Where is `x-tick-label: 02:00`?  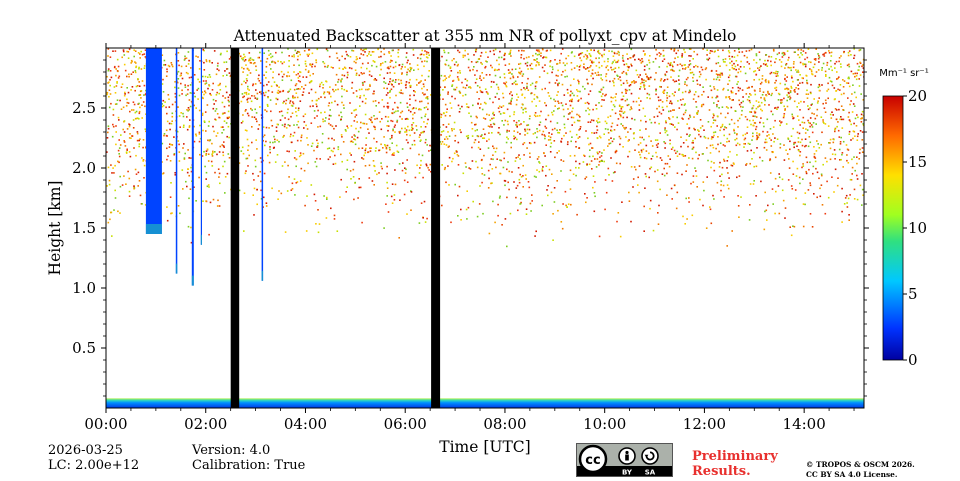
x-tick-label: 02:00 is located at coordinates (205, 424).